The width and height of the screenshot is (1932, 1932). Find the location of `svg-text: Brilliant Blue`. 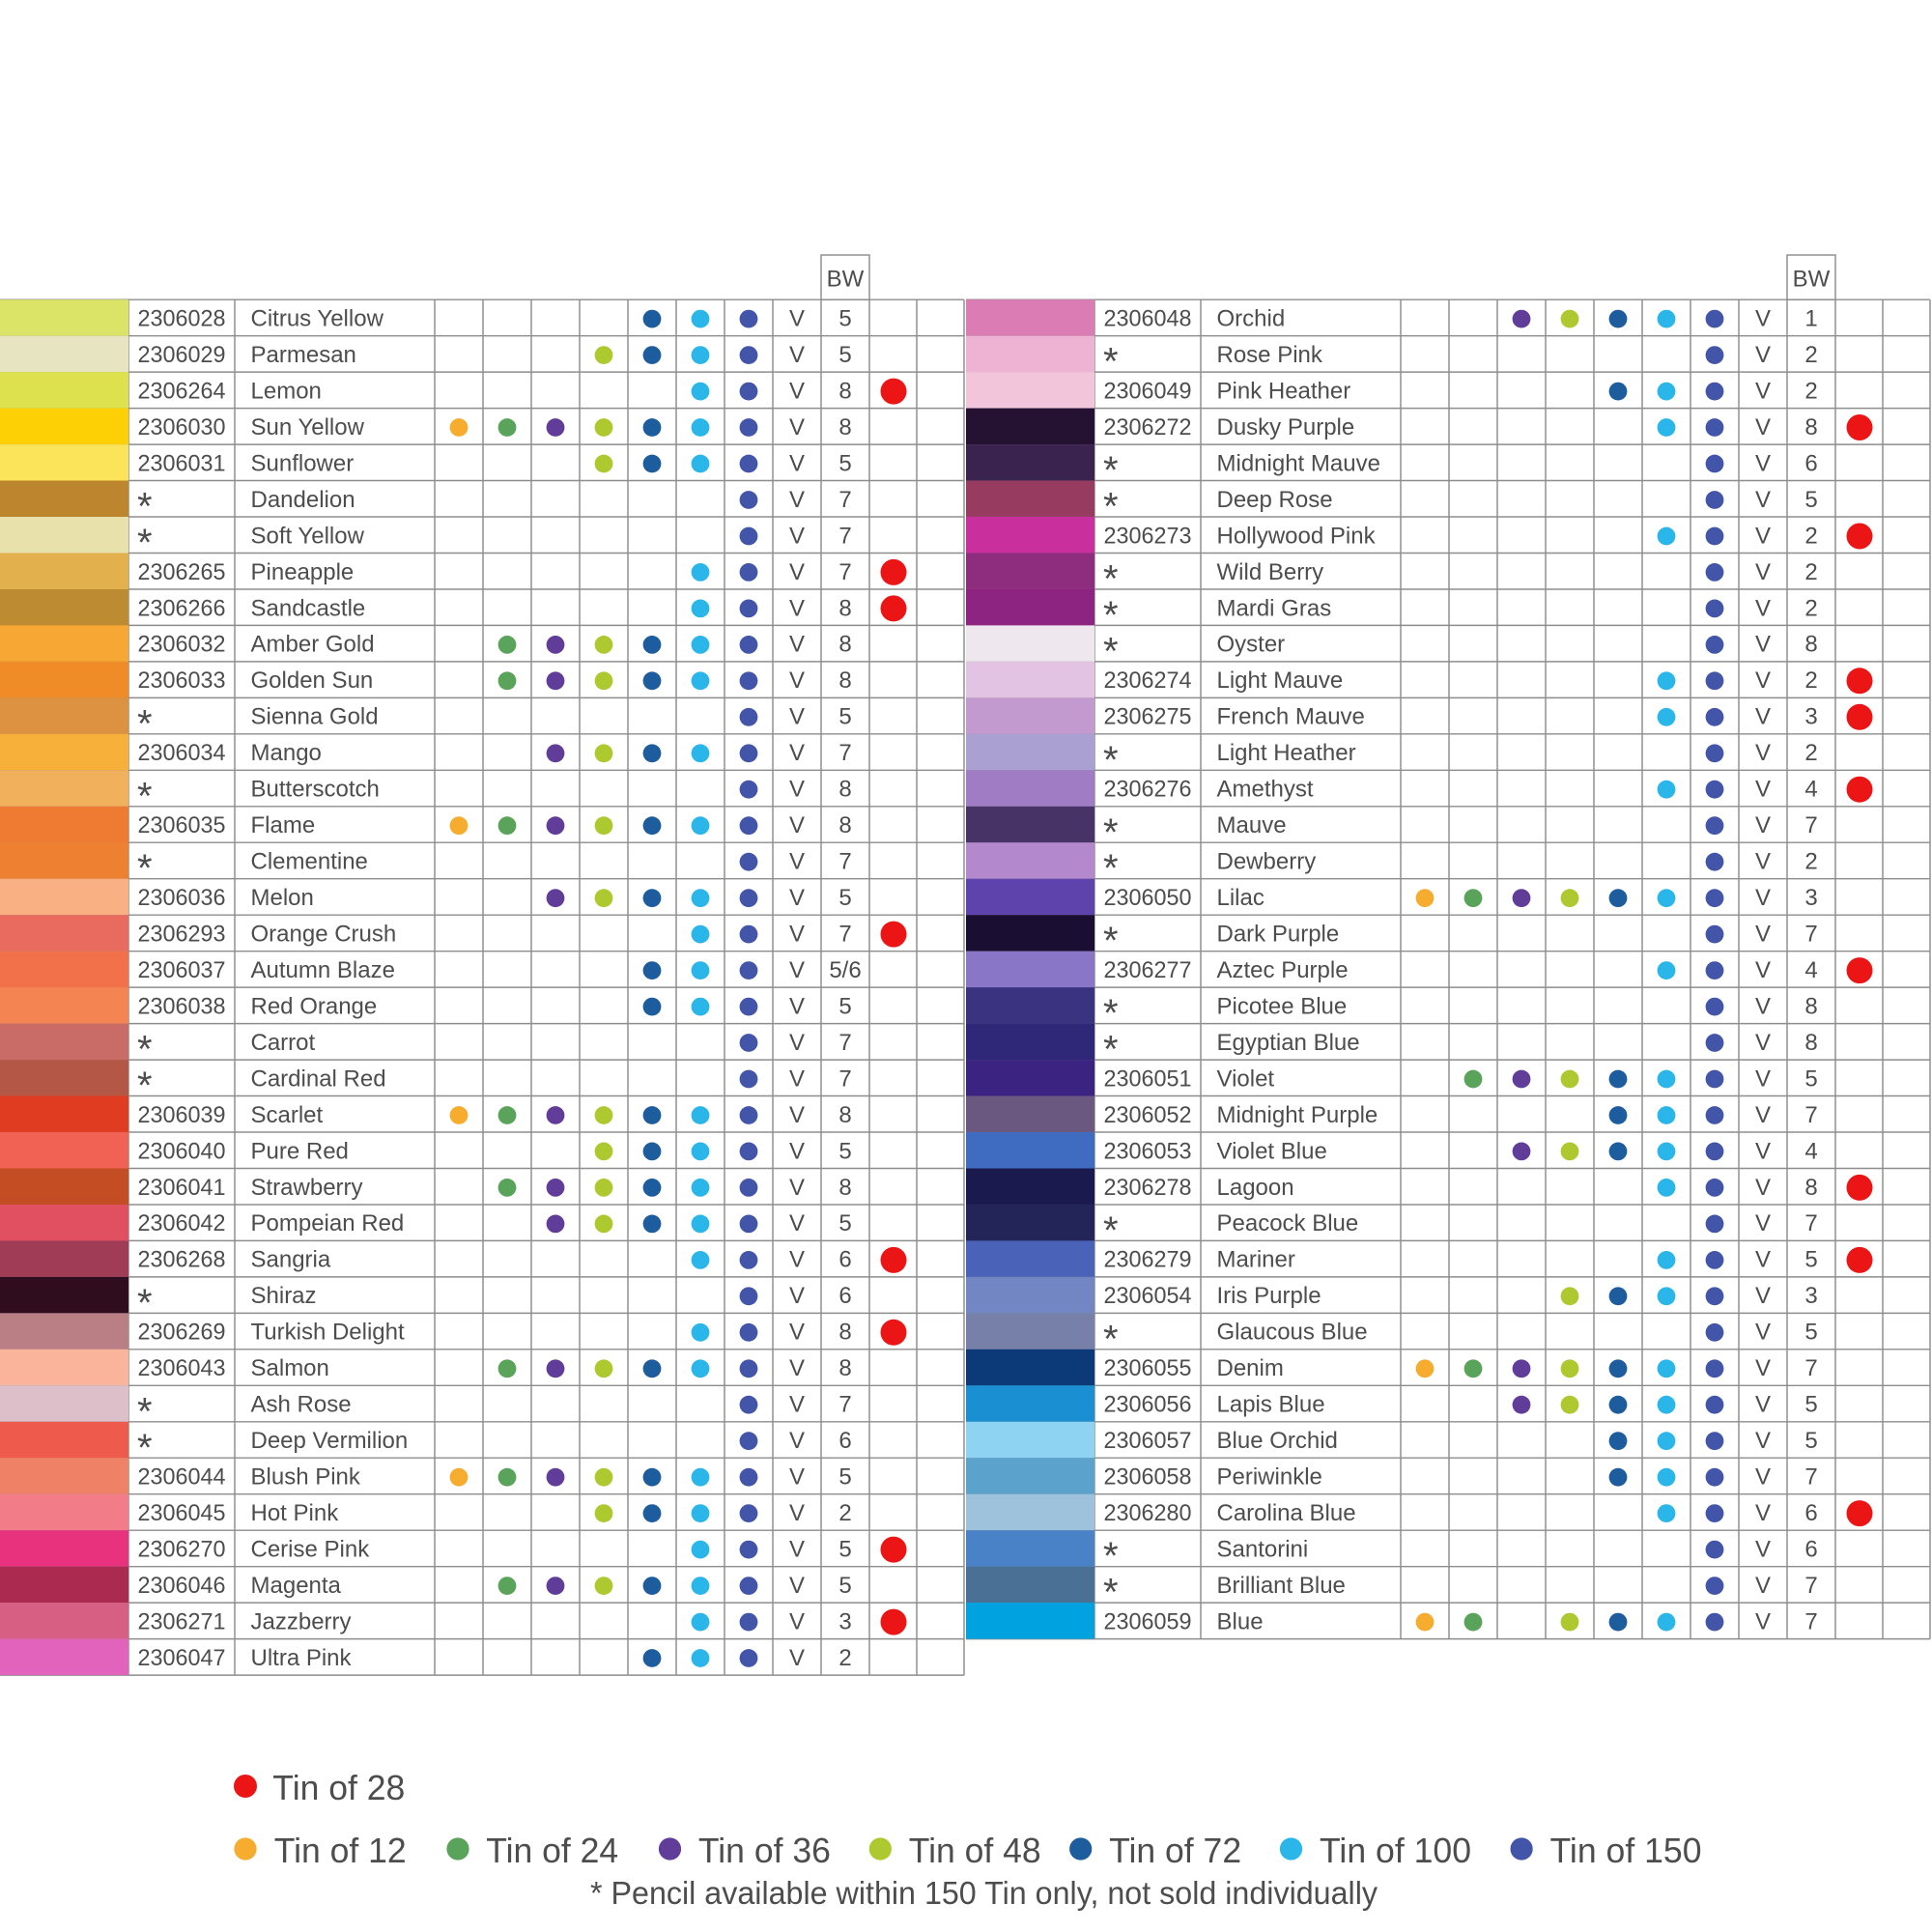

svg-text: Brilliant Blue is located at coordinates (1281, 1586).